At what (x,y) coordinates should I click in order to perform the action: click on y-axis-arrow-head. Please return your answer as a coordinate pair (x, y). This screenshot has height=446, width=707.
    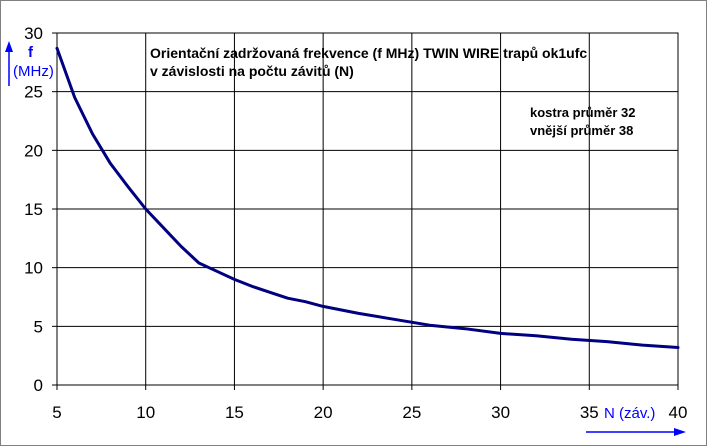
    Looking at the image, I should click on (9, 46).